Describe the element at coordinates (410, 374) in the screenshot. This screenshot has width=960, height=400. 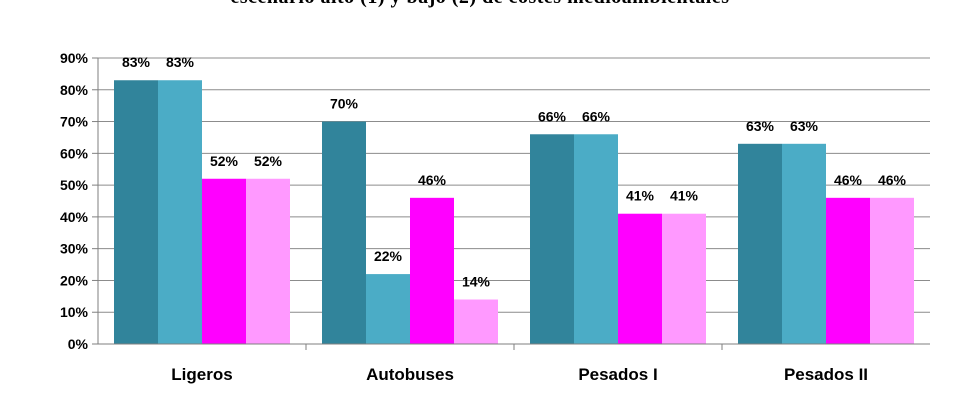
I see `category-label: Autobuses` at that location.